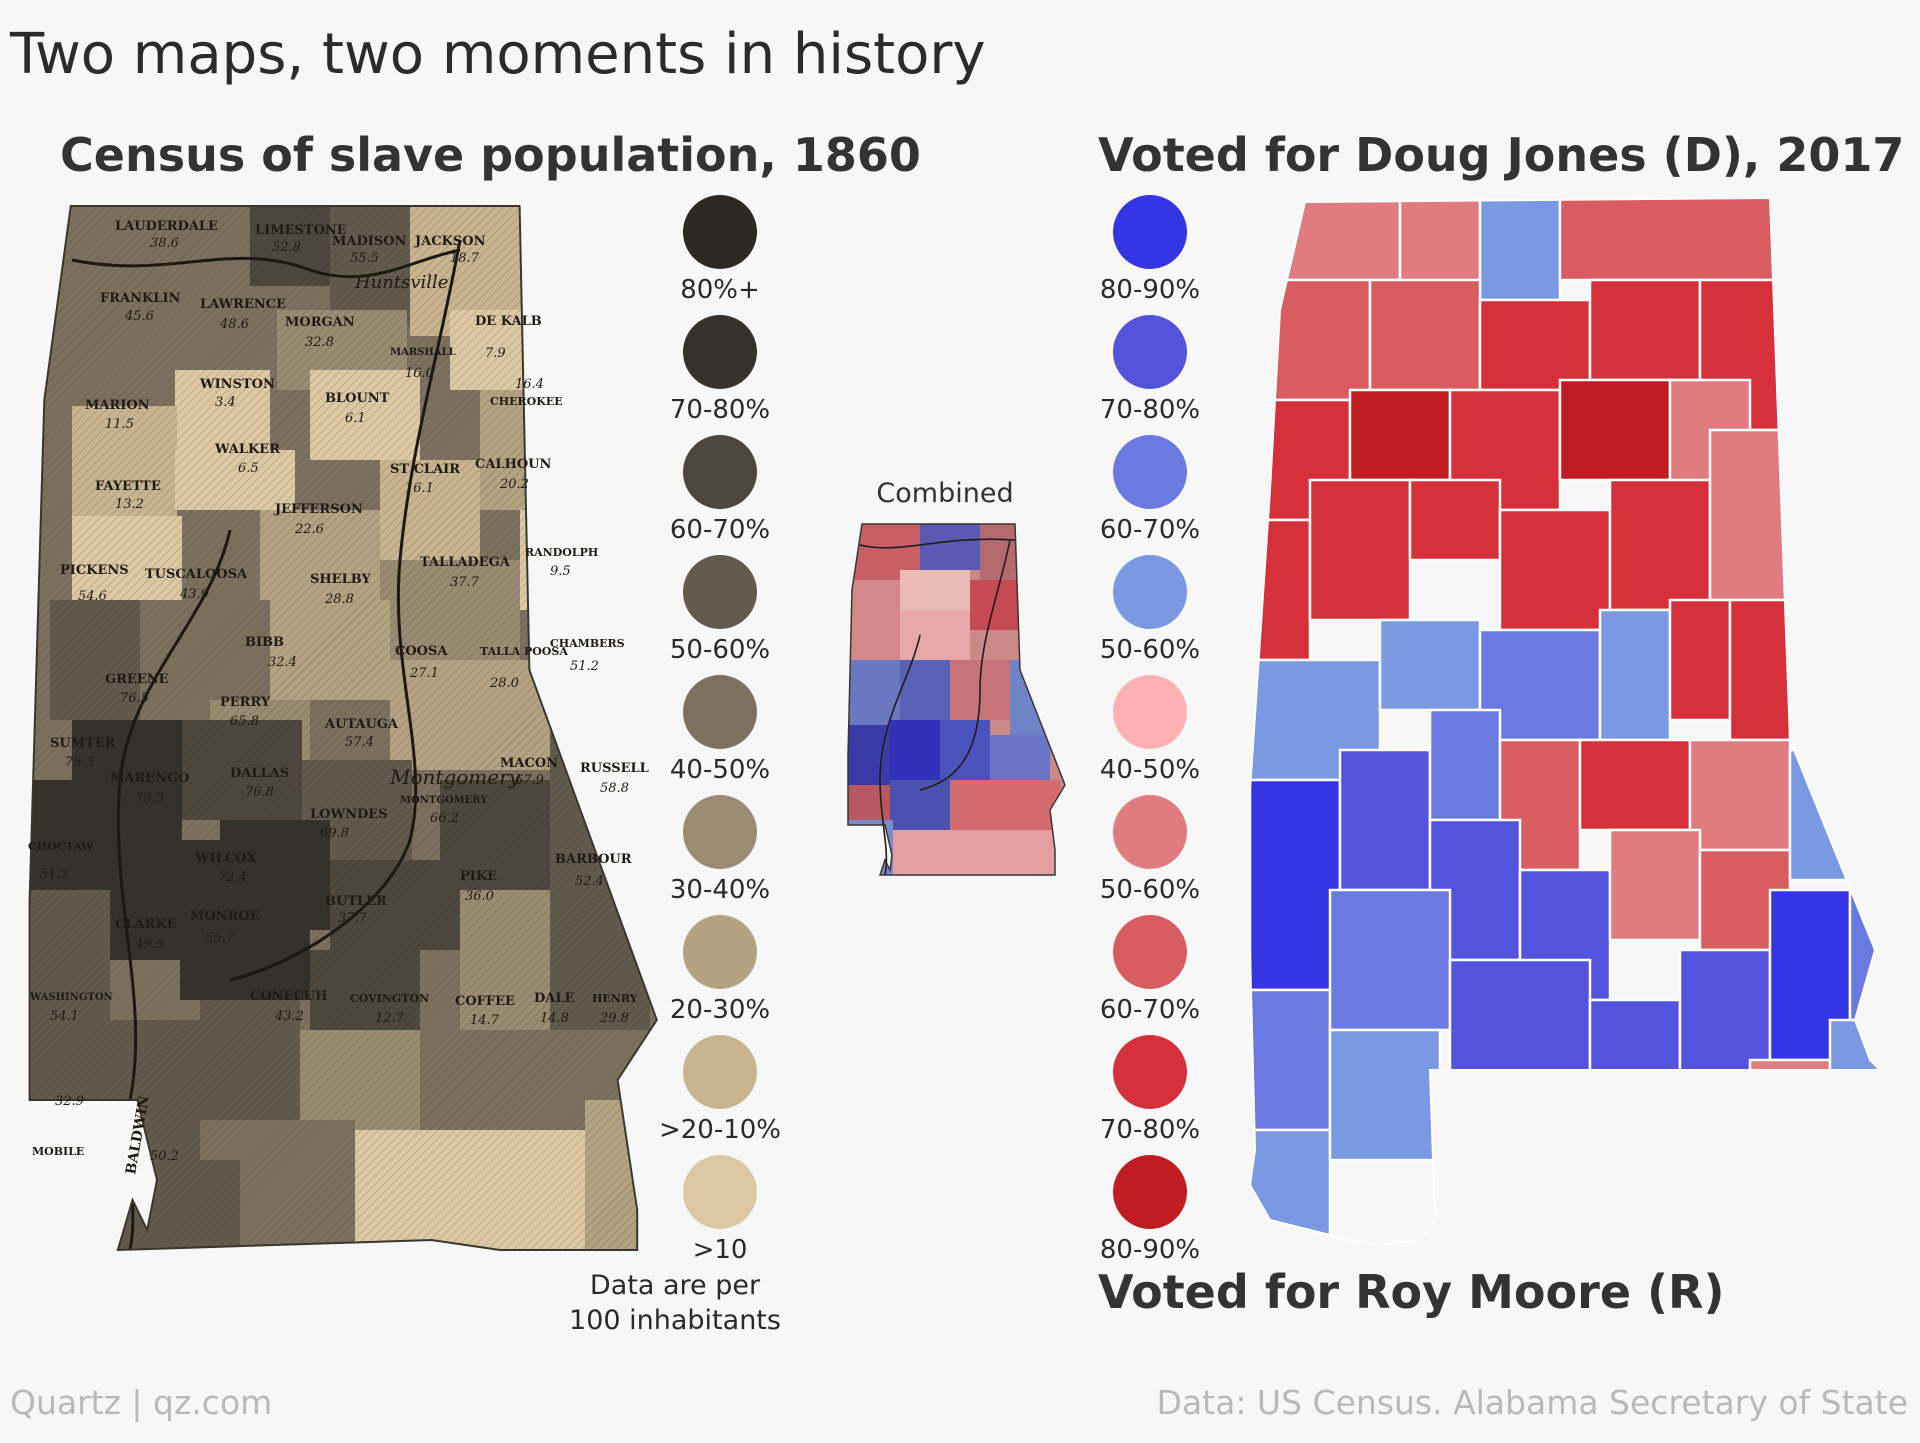 The width and height of the screenshot is (1920, 1443). Describe the element at coordinates (1150, 1250) in the screenshot. I see `vote-legend-label: 80-90%` at that location.